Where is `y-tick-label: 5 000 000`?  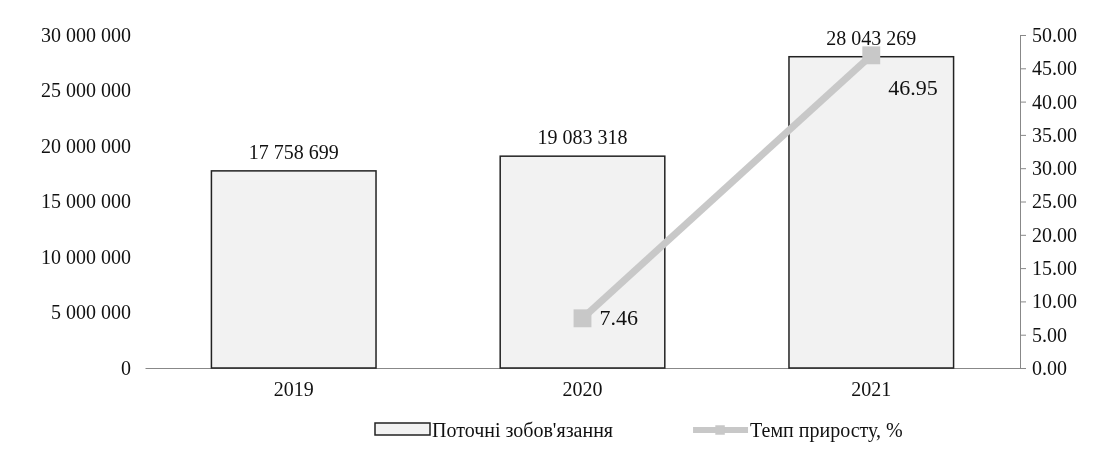
y-tick-label: 5 000 000 is located at coordinates (91, 312).